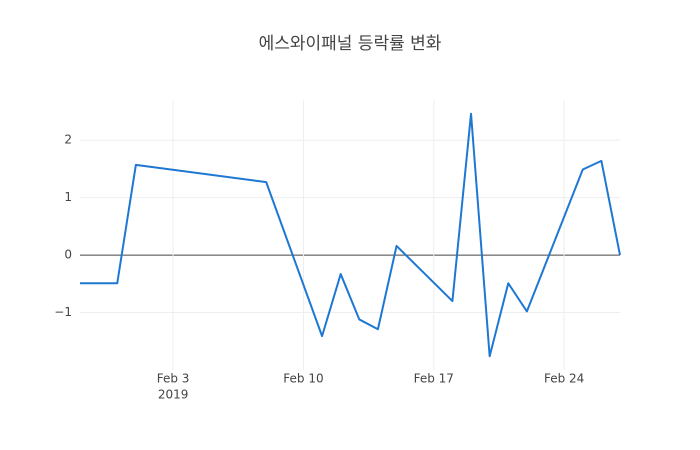 Image resolution: width=700 pixels, height=450 pixels. I want to click on x-tick-label: Feb 3, so click(173, 379).